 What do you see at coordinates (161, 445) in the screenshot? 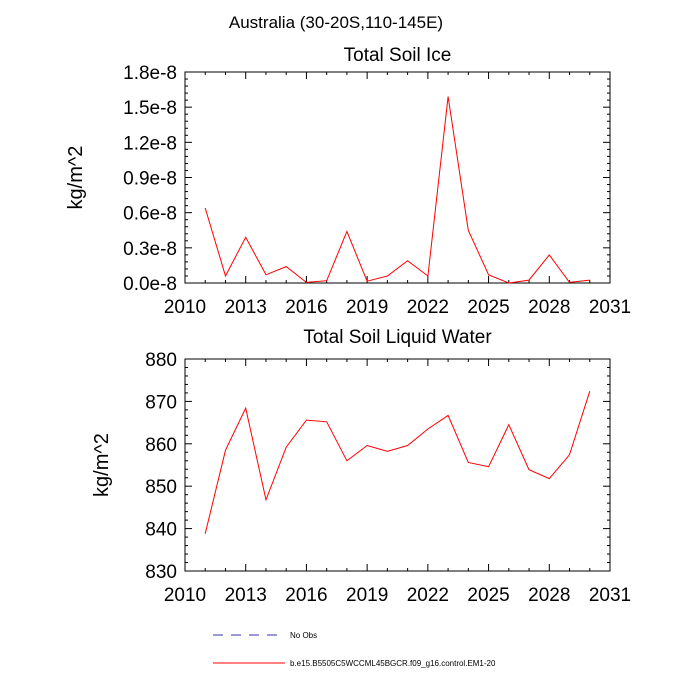
I see `y-tick-label: 860` at bounding box center [161, 445].